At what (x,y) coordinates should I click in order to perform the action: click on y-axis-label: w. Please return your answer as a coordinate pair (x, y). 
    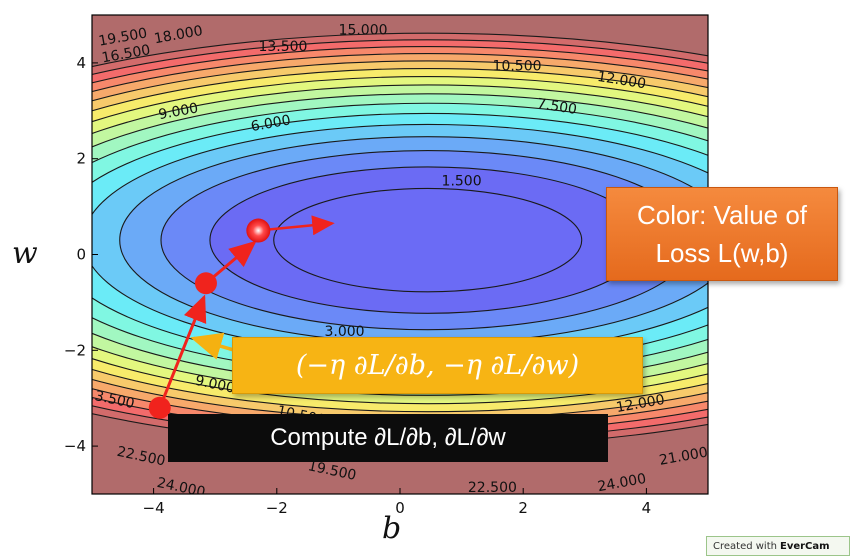
    Looking at the image, I should click on (25, 253).